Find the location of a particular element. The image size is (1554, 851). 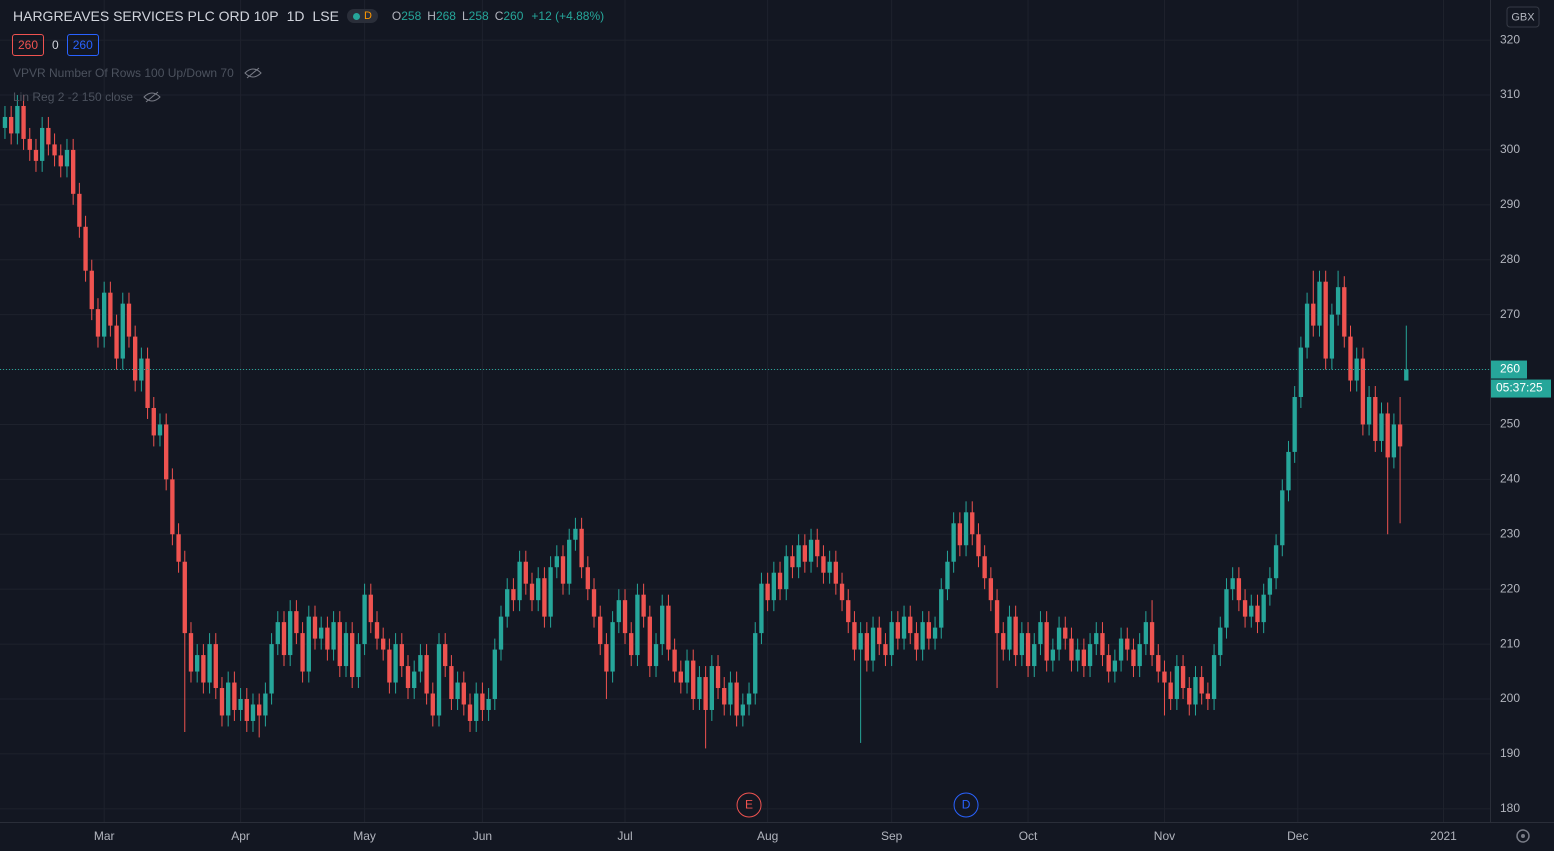

bid: 260 is located at coordinates (28, 45).